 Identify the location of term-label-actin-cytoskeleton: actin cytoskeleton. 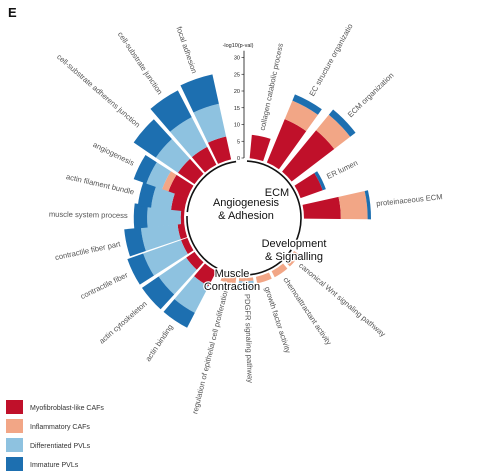
(122, 322).